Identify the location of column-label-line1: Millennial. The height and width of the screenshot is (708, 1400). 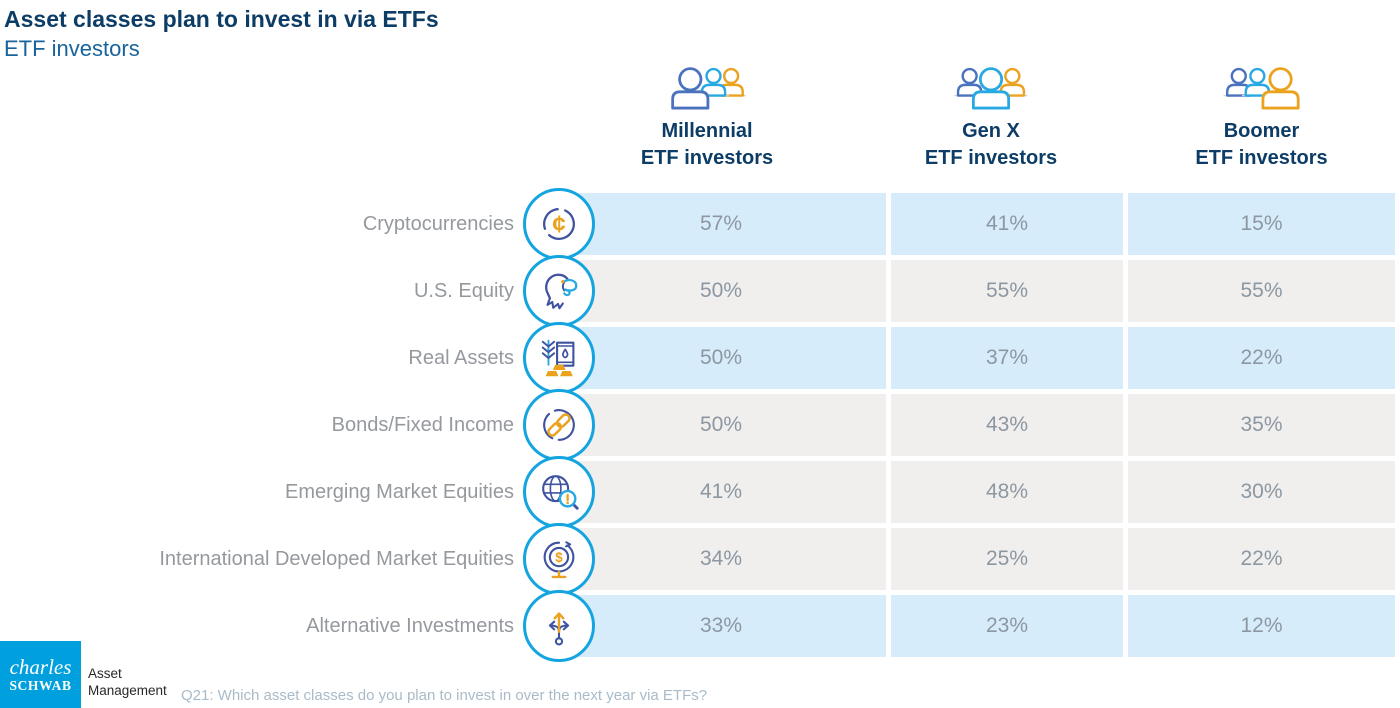
(707, 131).